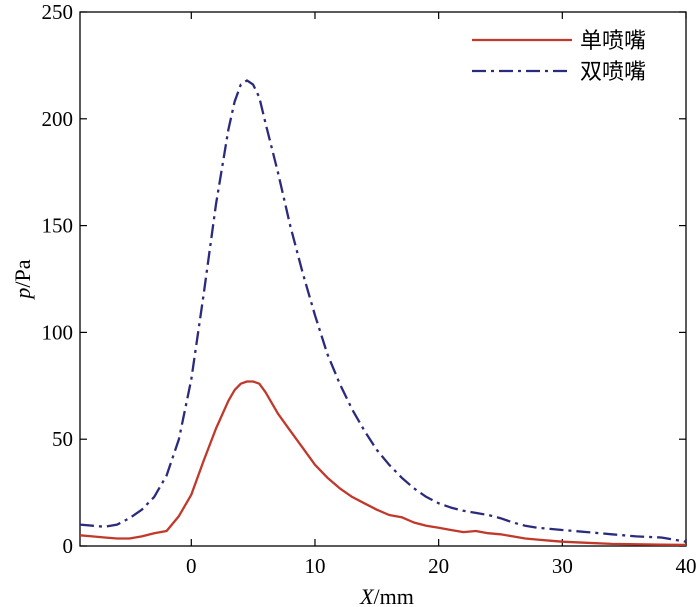  I want to click on y-tick-label-2: 100, so click(58, 332).